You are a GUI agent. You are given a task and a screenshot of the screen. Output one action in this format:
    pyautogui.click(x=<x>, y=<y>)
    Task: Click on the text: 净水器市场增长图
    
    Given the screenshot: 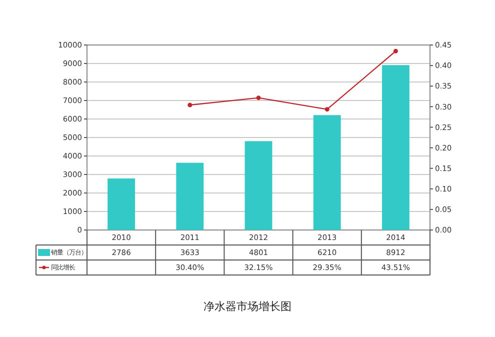 What is the action you would take?
    pyautogui.click(x=248, y=306)
    